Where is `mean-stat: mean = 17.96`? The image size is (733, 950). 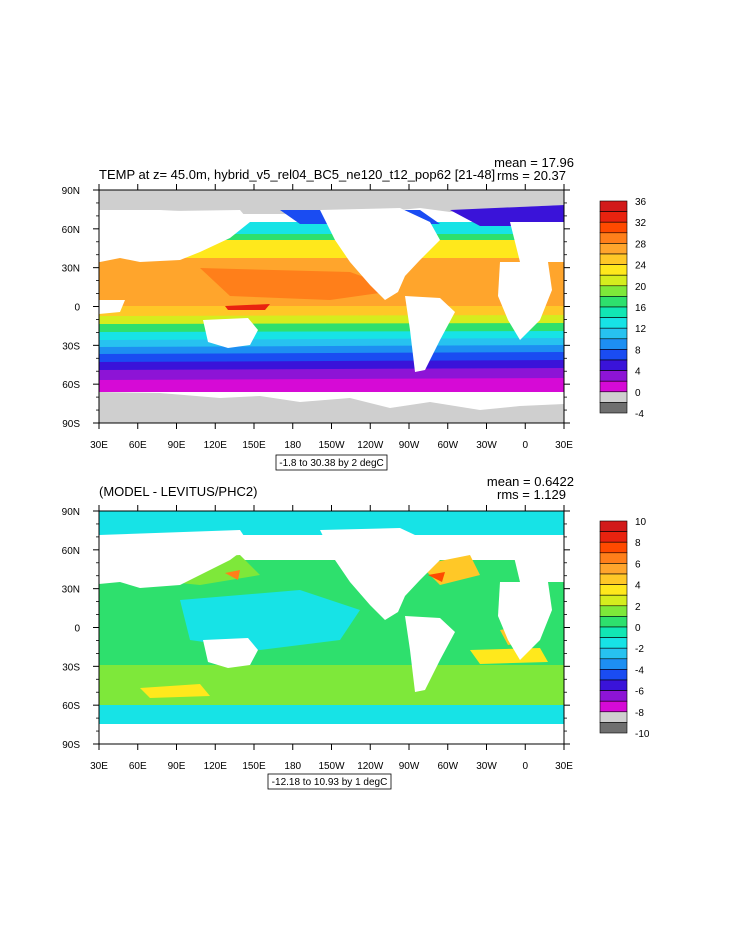
mean-stat: mean = 17.96 is located at coordinates (534, 162).